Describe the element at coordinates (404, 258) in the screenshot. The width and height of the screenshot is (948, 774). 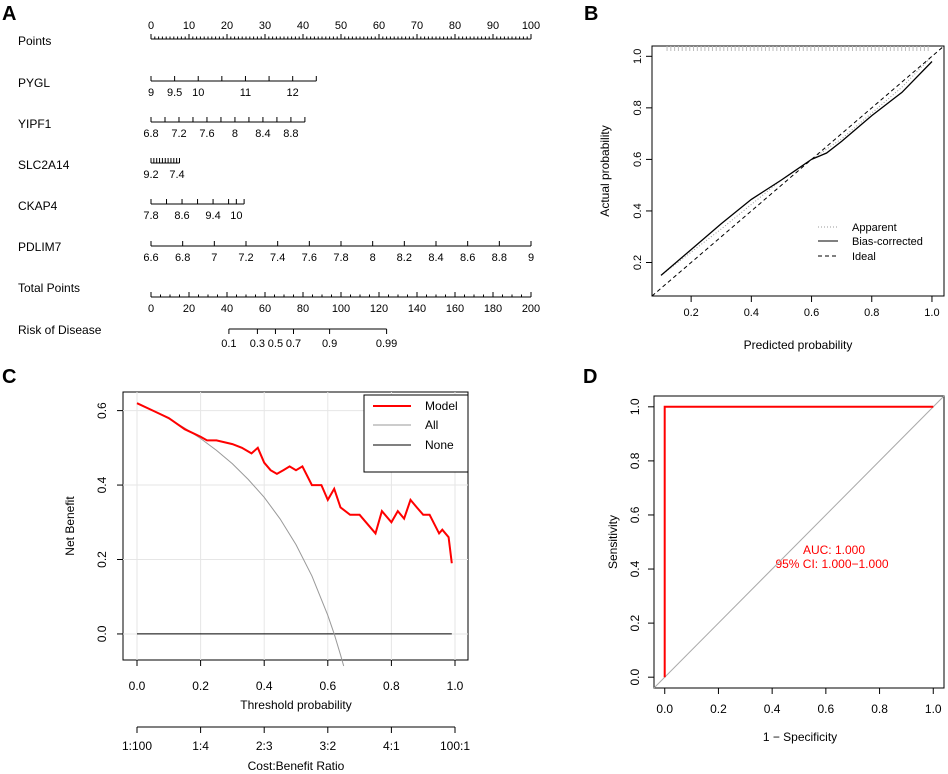
I see `predictor-tick-label: 8.2` at that location.